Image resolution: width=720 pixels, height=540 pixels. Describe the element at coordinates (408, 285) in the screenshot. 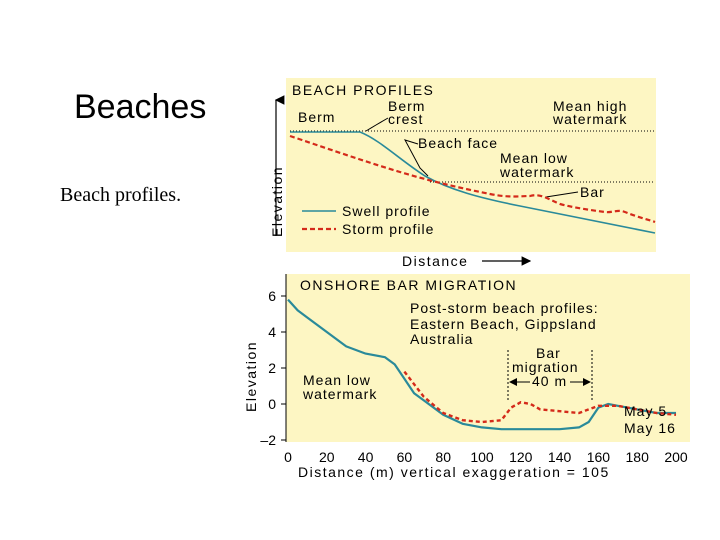

I see `bar-migration-title: ONSHORE BAR MIGRATION` at that location.